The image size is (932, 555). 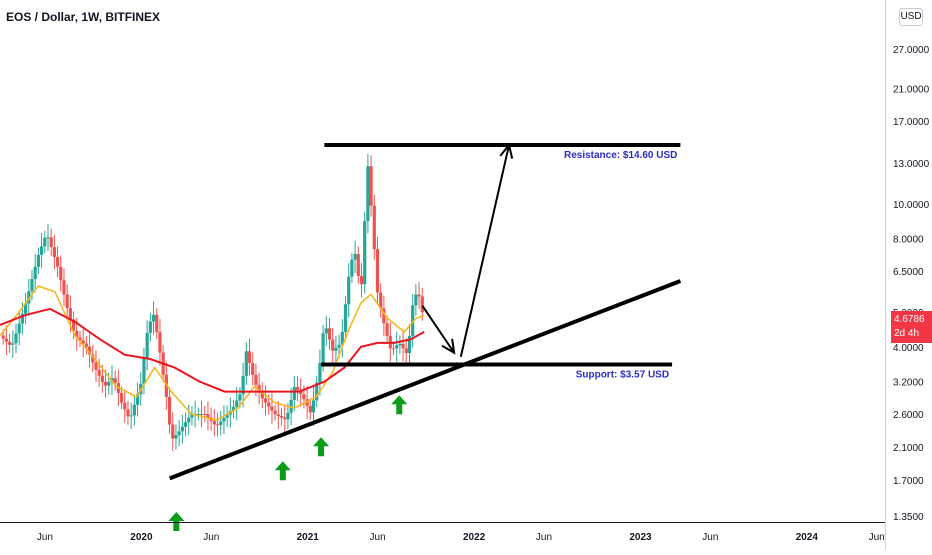 What do you see at coordinates (622, 375) in the screenshot?
I see `level-label: Support: $3.57 USD` at bounding box center [622, 375].